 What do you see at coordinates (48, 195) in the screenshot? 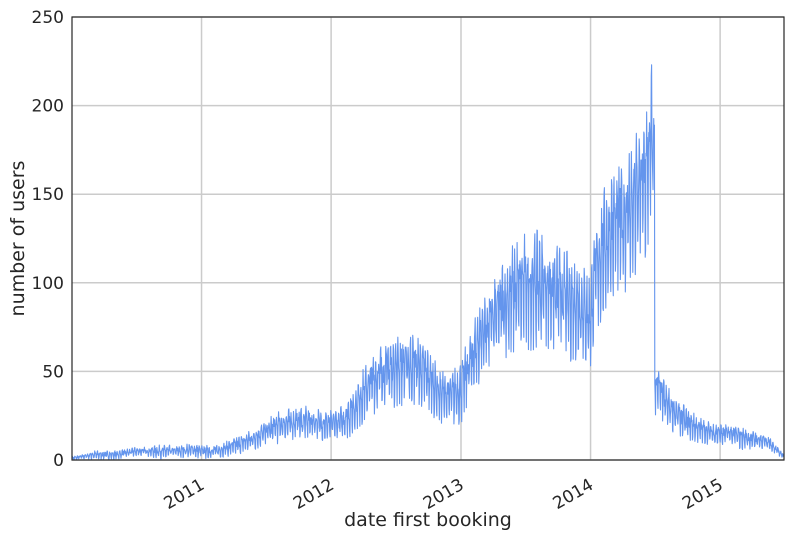
I see `y-tick-label: 150` at bounding box center [48, 195].